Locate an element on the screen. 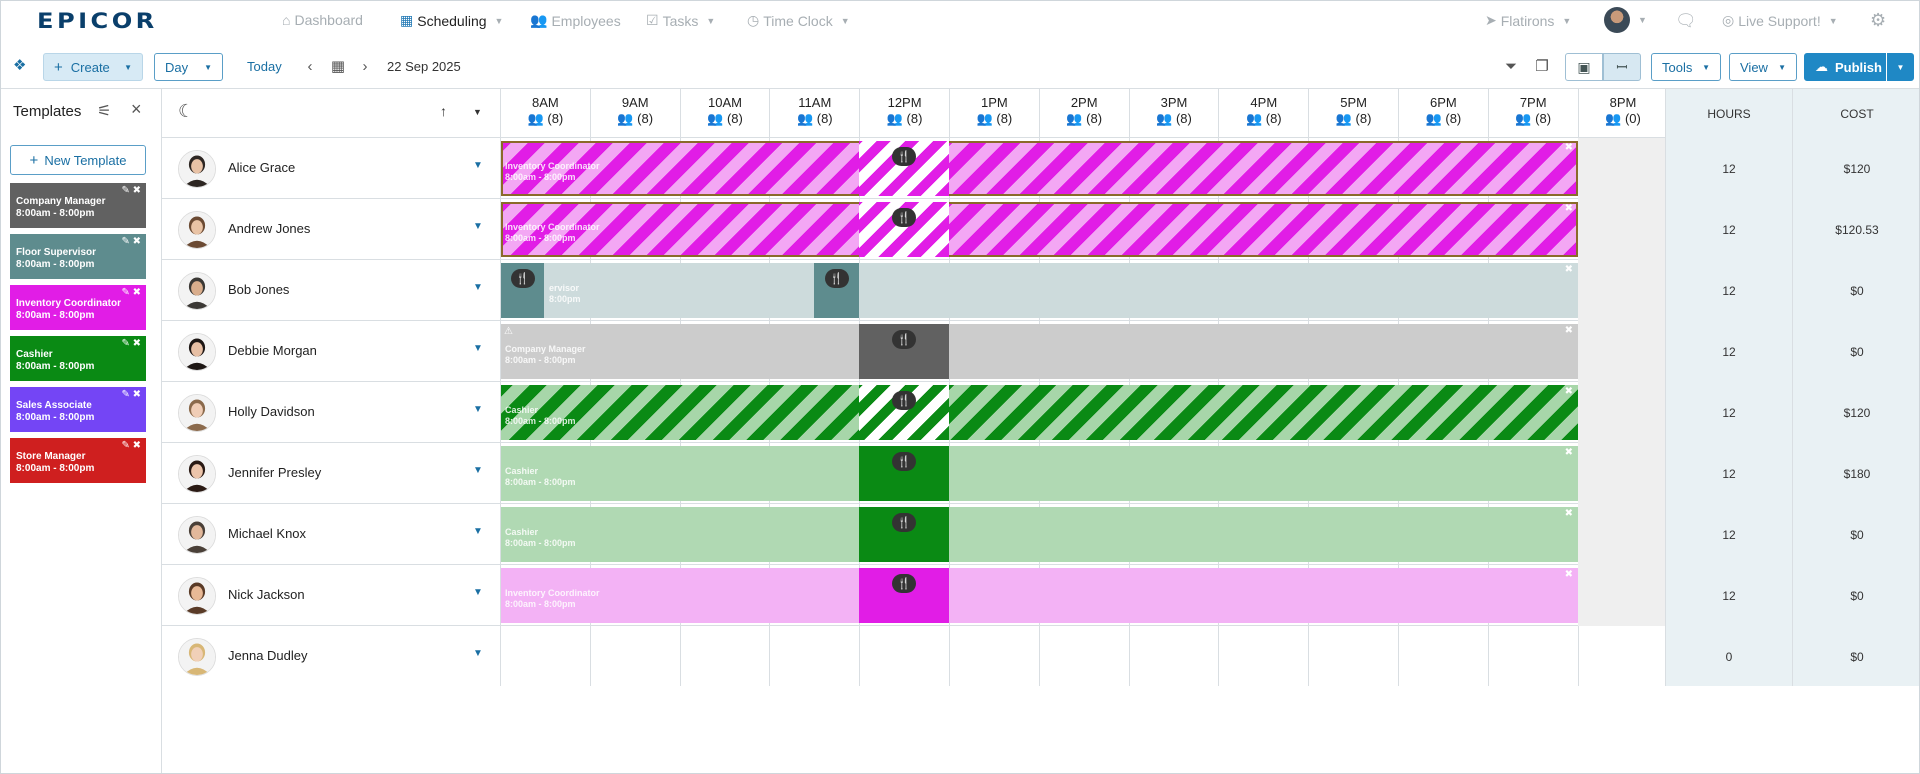 The height and width of the screenshot is (774, 1920). sort-arrow-icon: ↑ is located at coordinates (443, 111).